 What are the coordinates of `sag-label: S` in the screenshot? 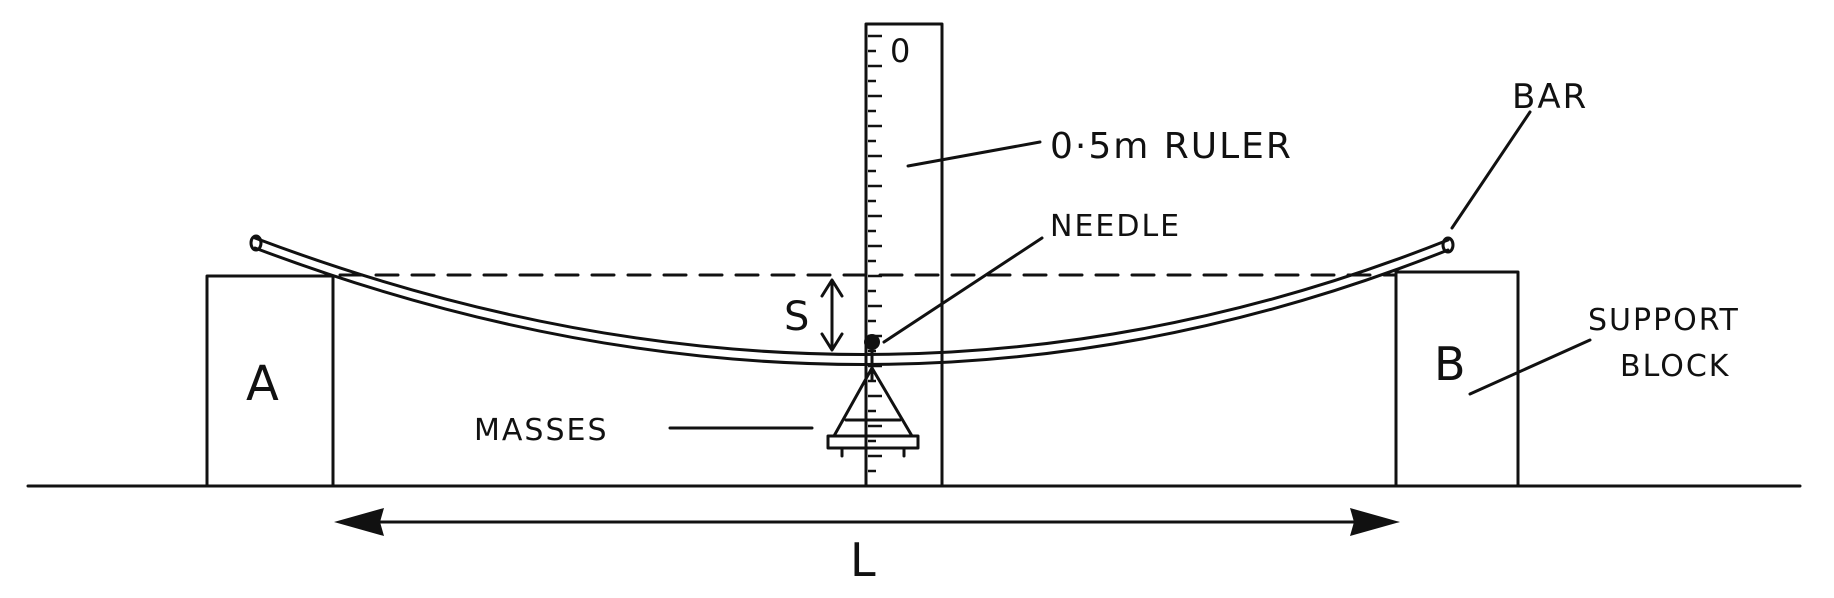 It's located at (797, 317).